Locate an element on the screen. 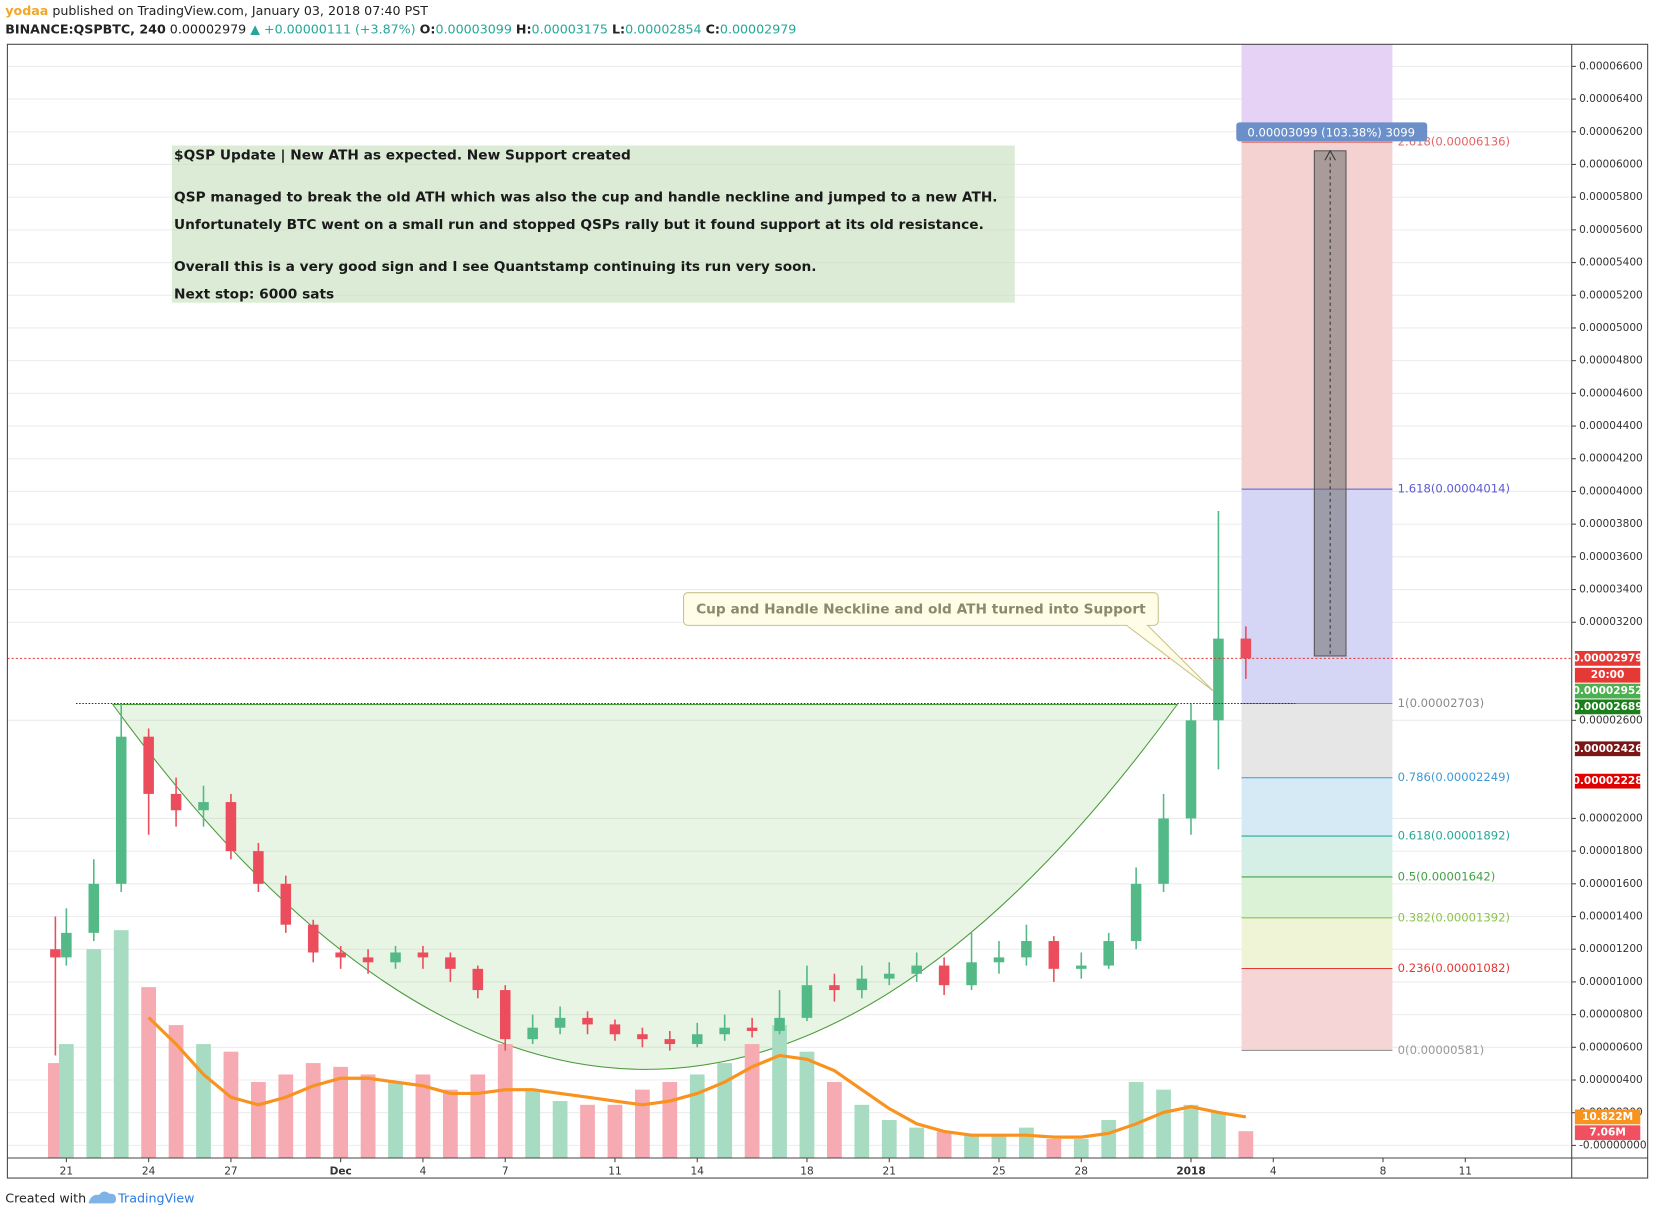 The width and height of the screenshot is (1654, 1216). y-tick-label: 0.00004400 is located at coordinates (1611, 426).